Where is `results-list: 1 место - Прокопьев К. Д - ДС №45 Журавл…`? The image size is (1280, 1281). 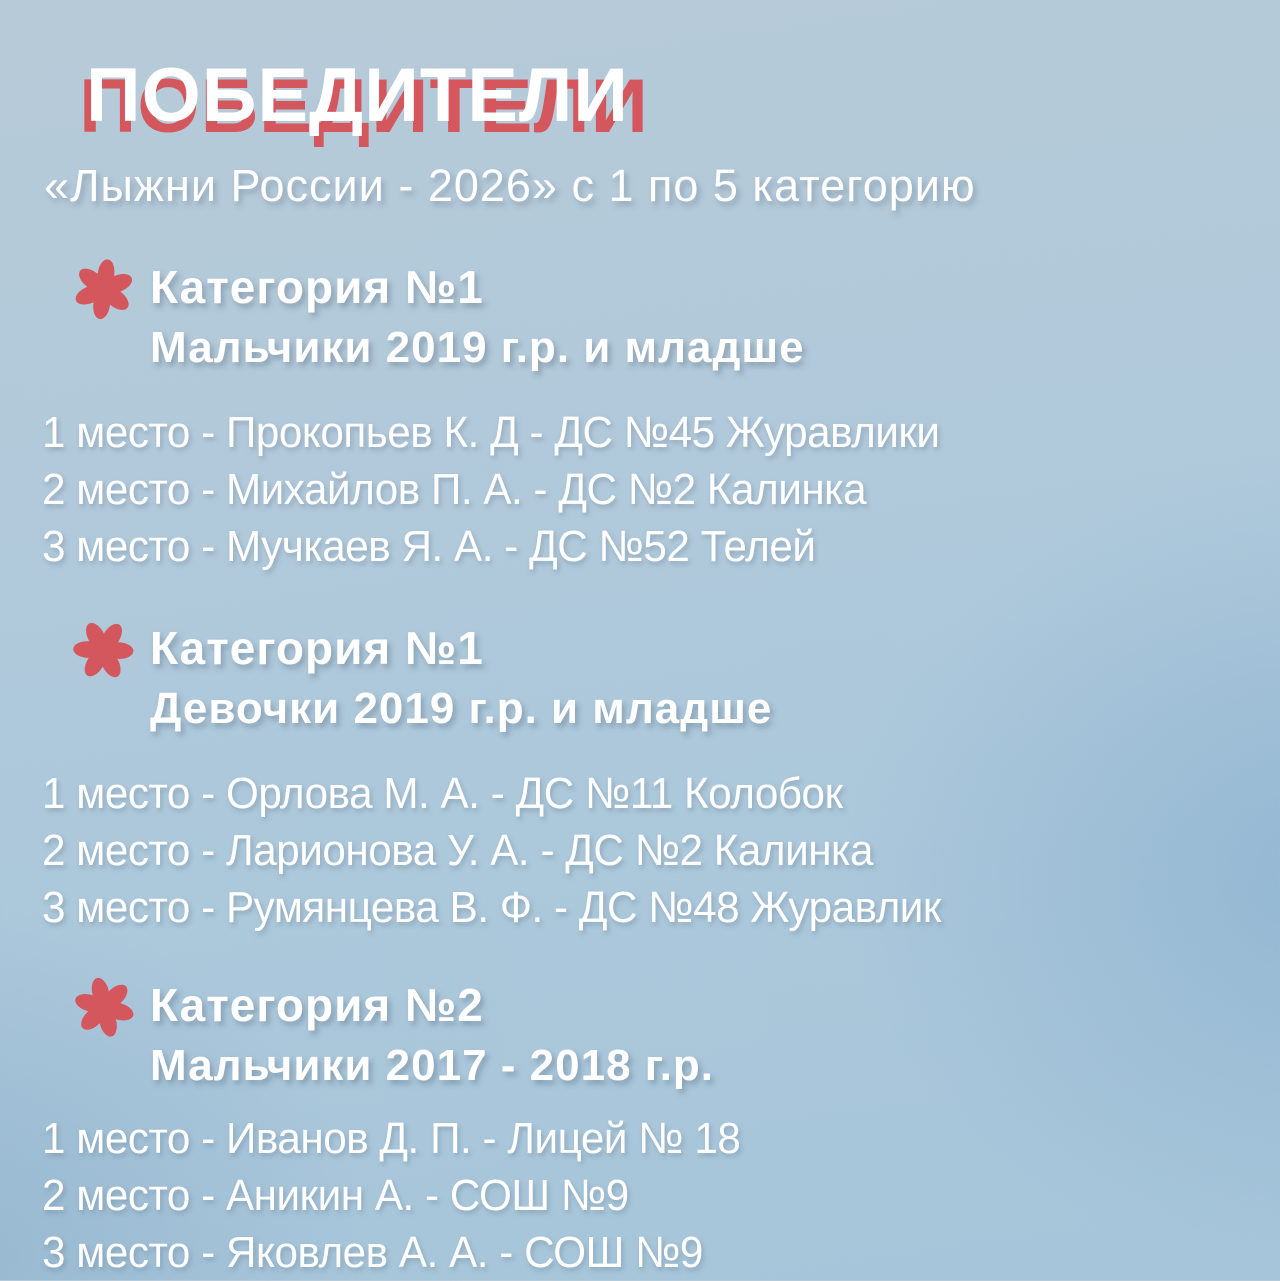 results-list: 1 место - Прокопьев К. Д - ДС №45 Журавл… is located at coordinates (641, 489).